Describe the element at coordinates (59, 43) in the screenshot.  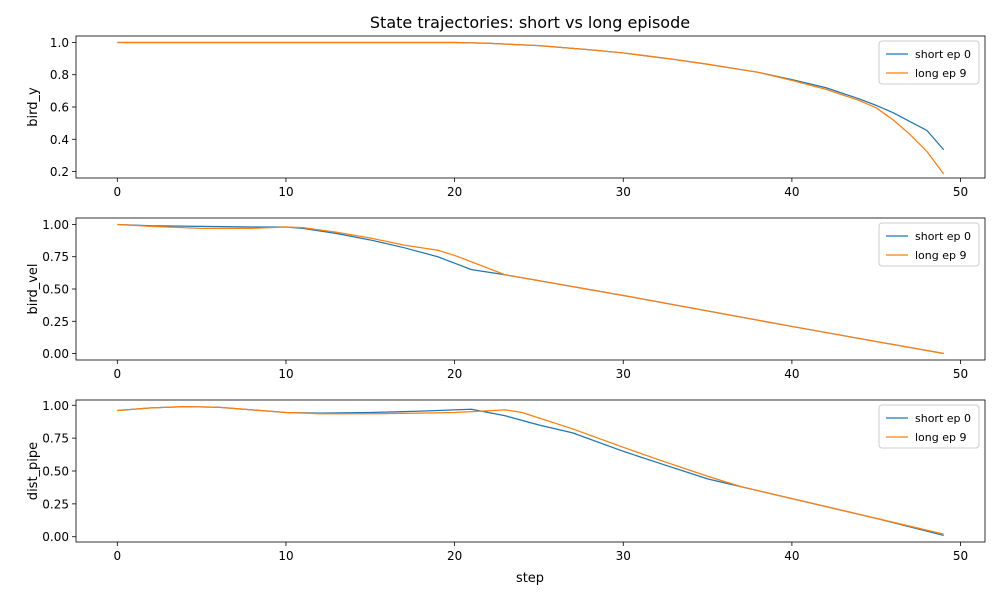
I see `y-tick-label: 1.0` at that location.